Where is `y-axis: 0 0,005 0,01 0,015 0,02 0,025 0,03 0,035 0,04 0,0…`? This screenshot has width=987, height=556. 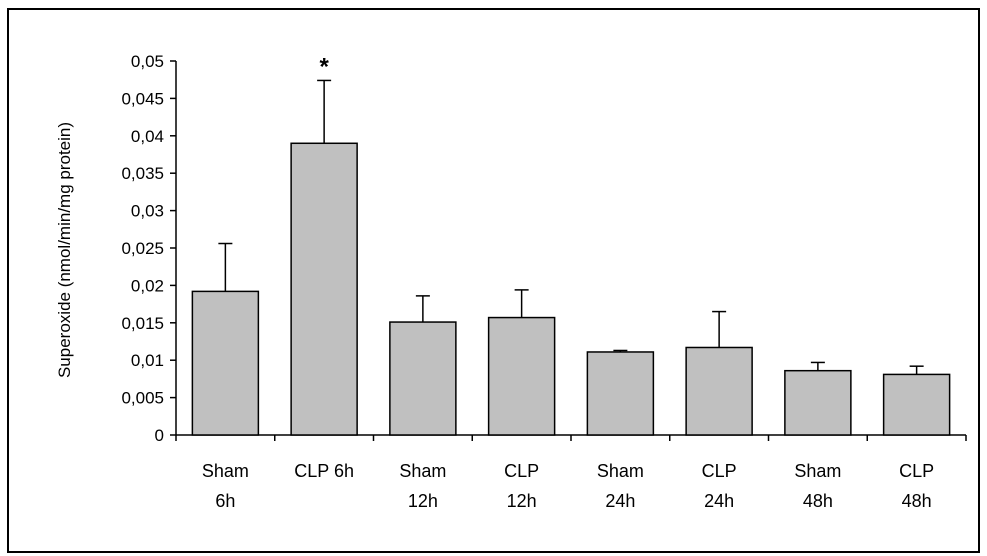
y-axis: 0 0,005 0,01 0,015 0,02 0,025 0,03 0,035 0,04 0,0… is located at coordinates (149, 248).